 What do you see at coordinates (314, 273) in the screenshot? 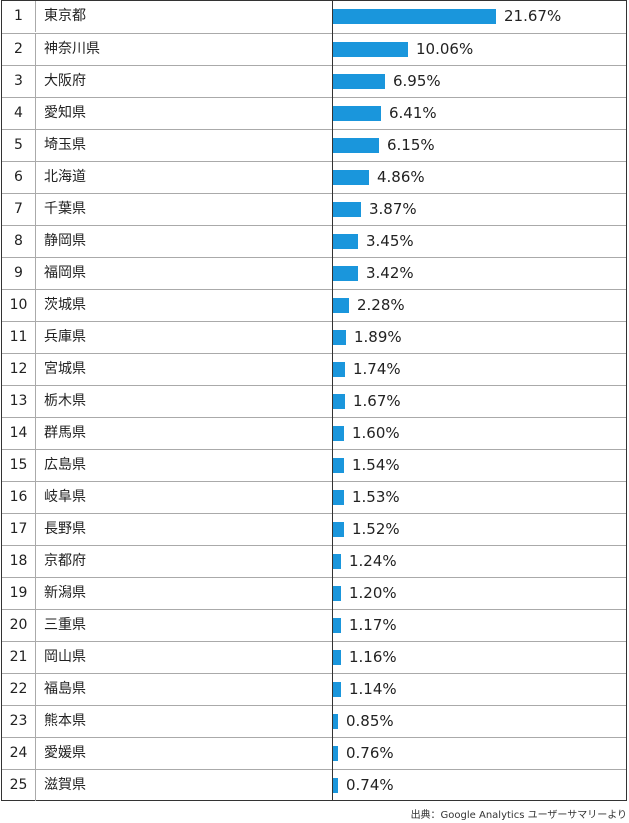
I see `table-row: 9 福岡県 3.42%` at bounding box center [314, 273].